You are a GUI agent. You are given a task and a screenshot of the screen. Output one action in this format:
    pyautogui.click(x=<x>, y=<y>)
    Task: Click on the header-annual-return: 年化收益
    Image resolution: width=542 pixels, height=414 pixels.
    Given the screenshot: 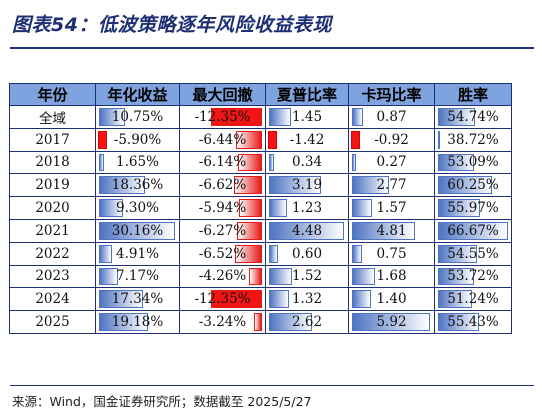 What is the action you would take?
    pyautogui.click(x=137, y=94)
    